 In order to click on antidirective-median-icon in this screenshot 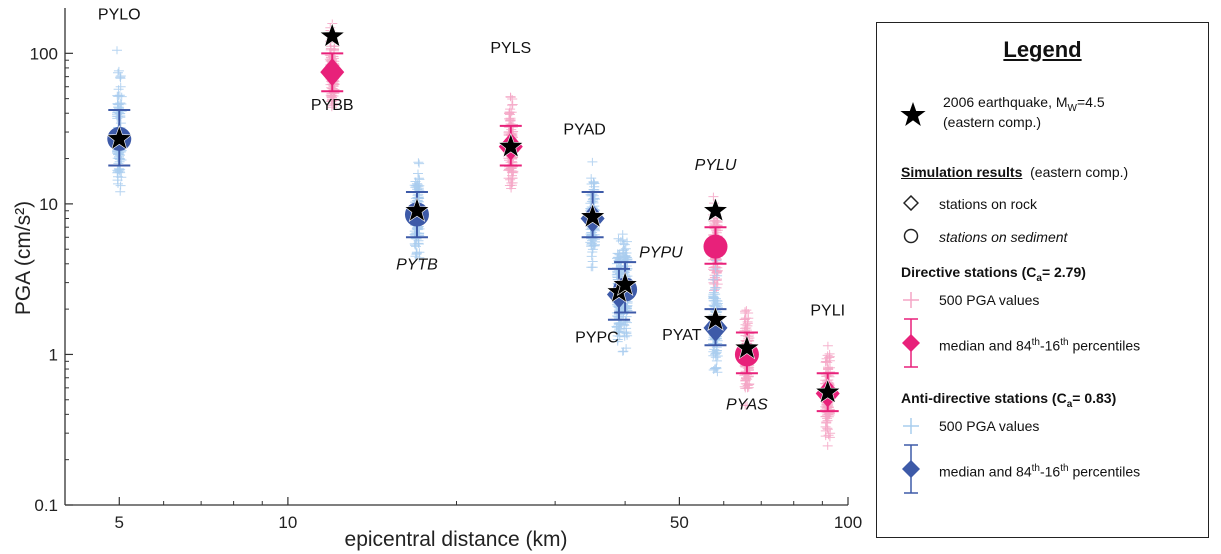, I will do `click(911, 469)`.